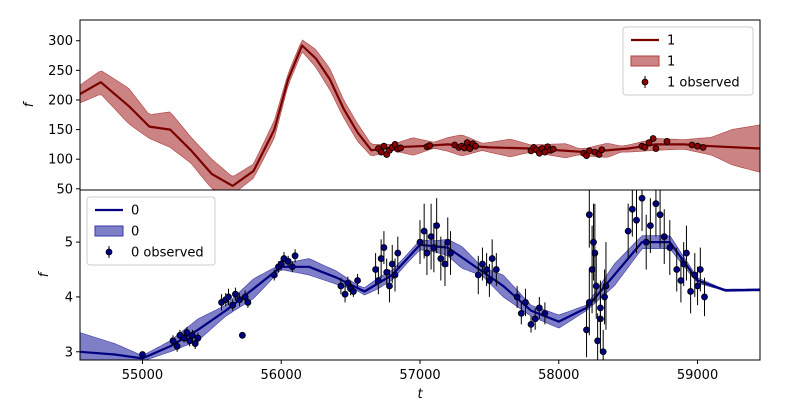 The height and width of the screenshot is (400, 800). Describe the element at coordinates (419, 375) in the screenshot. I see `bottom-x-tick-label: 57000` at that location.